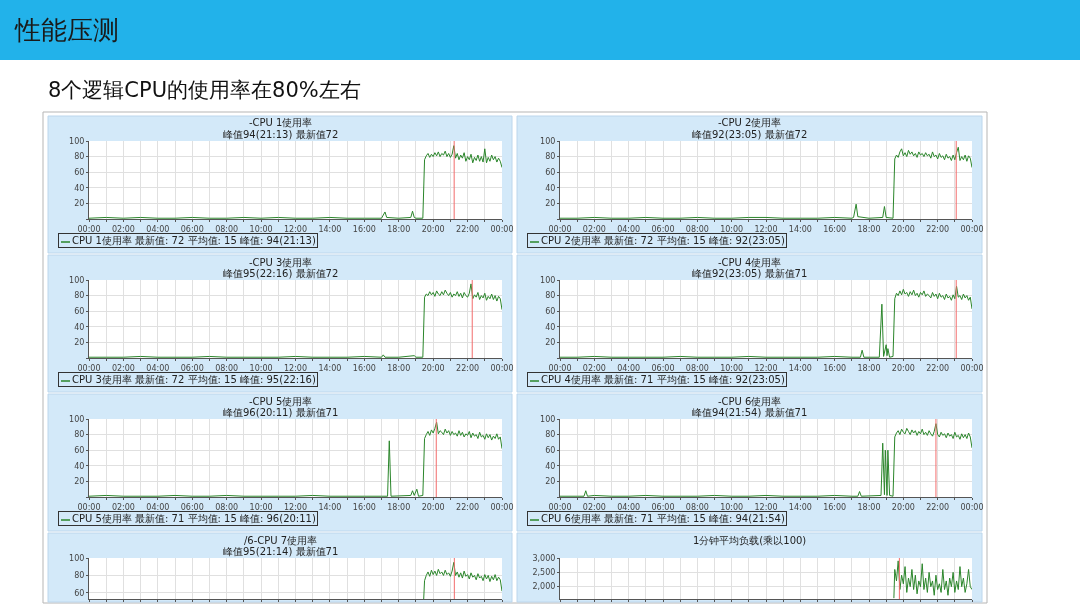 The width and height of the screenshot is (1080, 608). What do you see at coordinates (544, 558) in the screenshot?
I see `y-tick-label: 3,000` at bounding box center [544, 558].